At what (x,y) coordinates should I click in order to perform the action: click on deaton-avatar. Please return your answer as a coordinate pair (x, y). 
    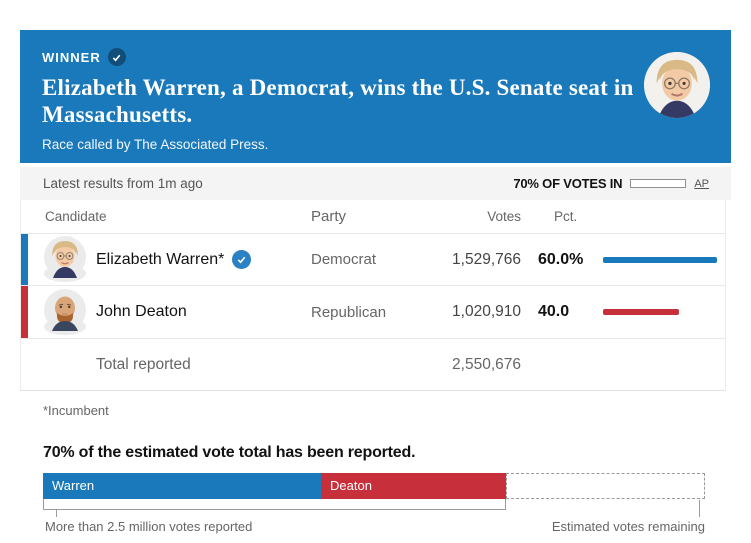
    Looking at the image, I should click on (65, 311).